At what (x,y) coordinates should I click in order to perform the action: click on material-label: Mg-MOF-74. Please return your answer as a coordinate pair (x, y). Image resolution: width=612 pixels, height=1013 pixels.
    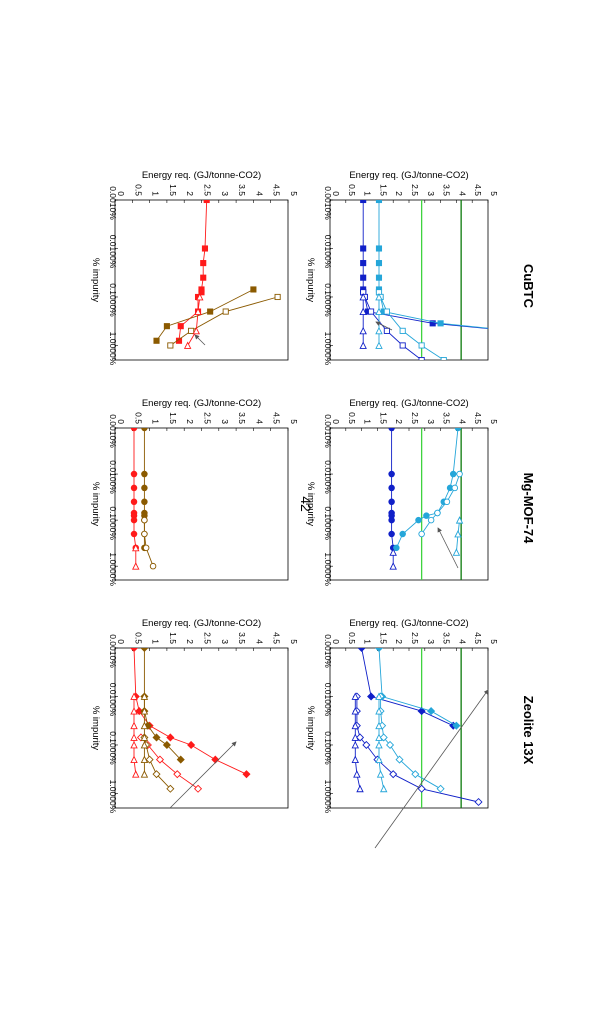
    Looking at the image, I should click on (528, 509).